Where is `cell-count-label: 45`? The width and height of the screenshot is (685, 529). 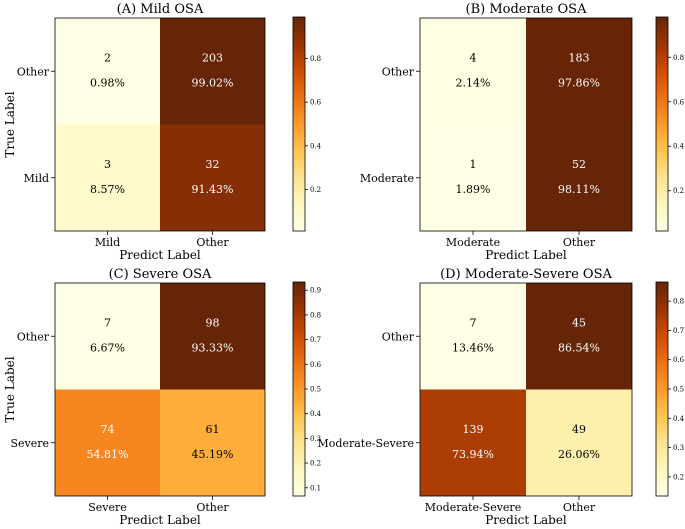 cell-count-label: 45 is located at coordinates (579, 322).